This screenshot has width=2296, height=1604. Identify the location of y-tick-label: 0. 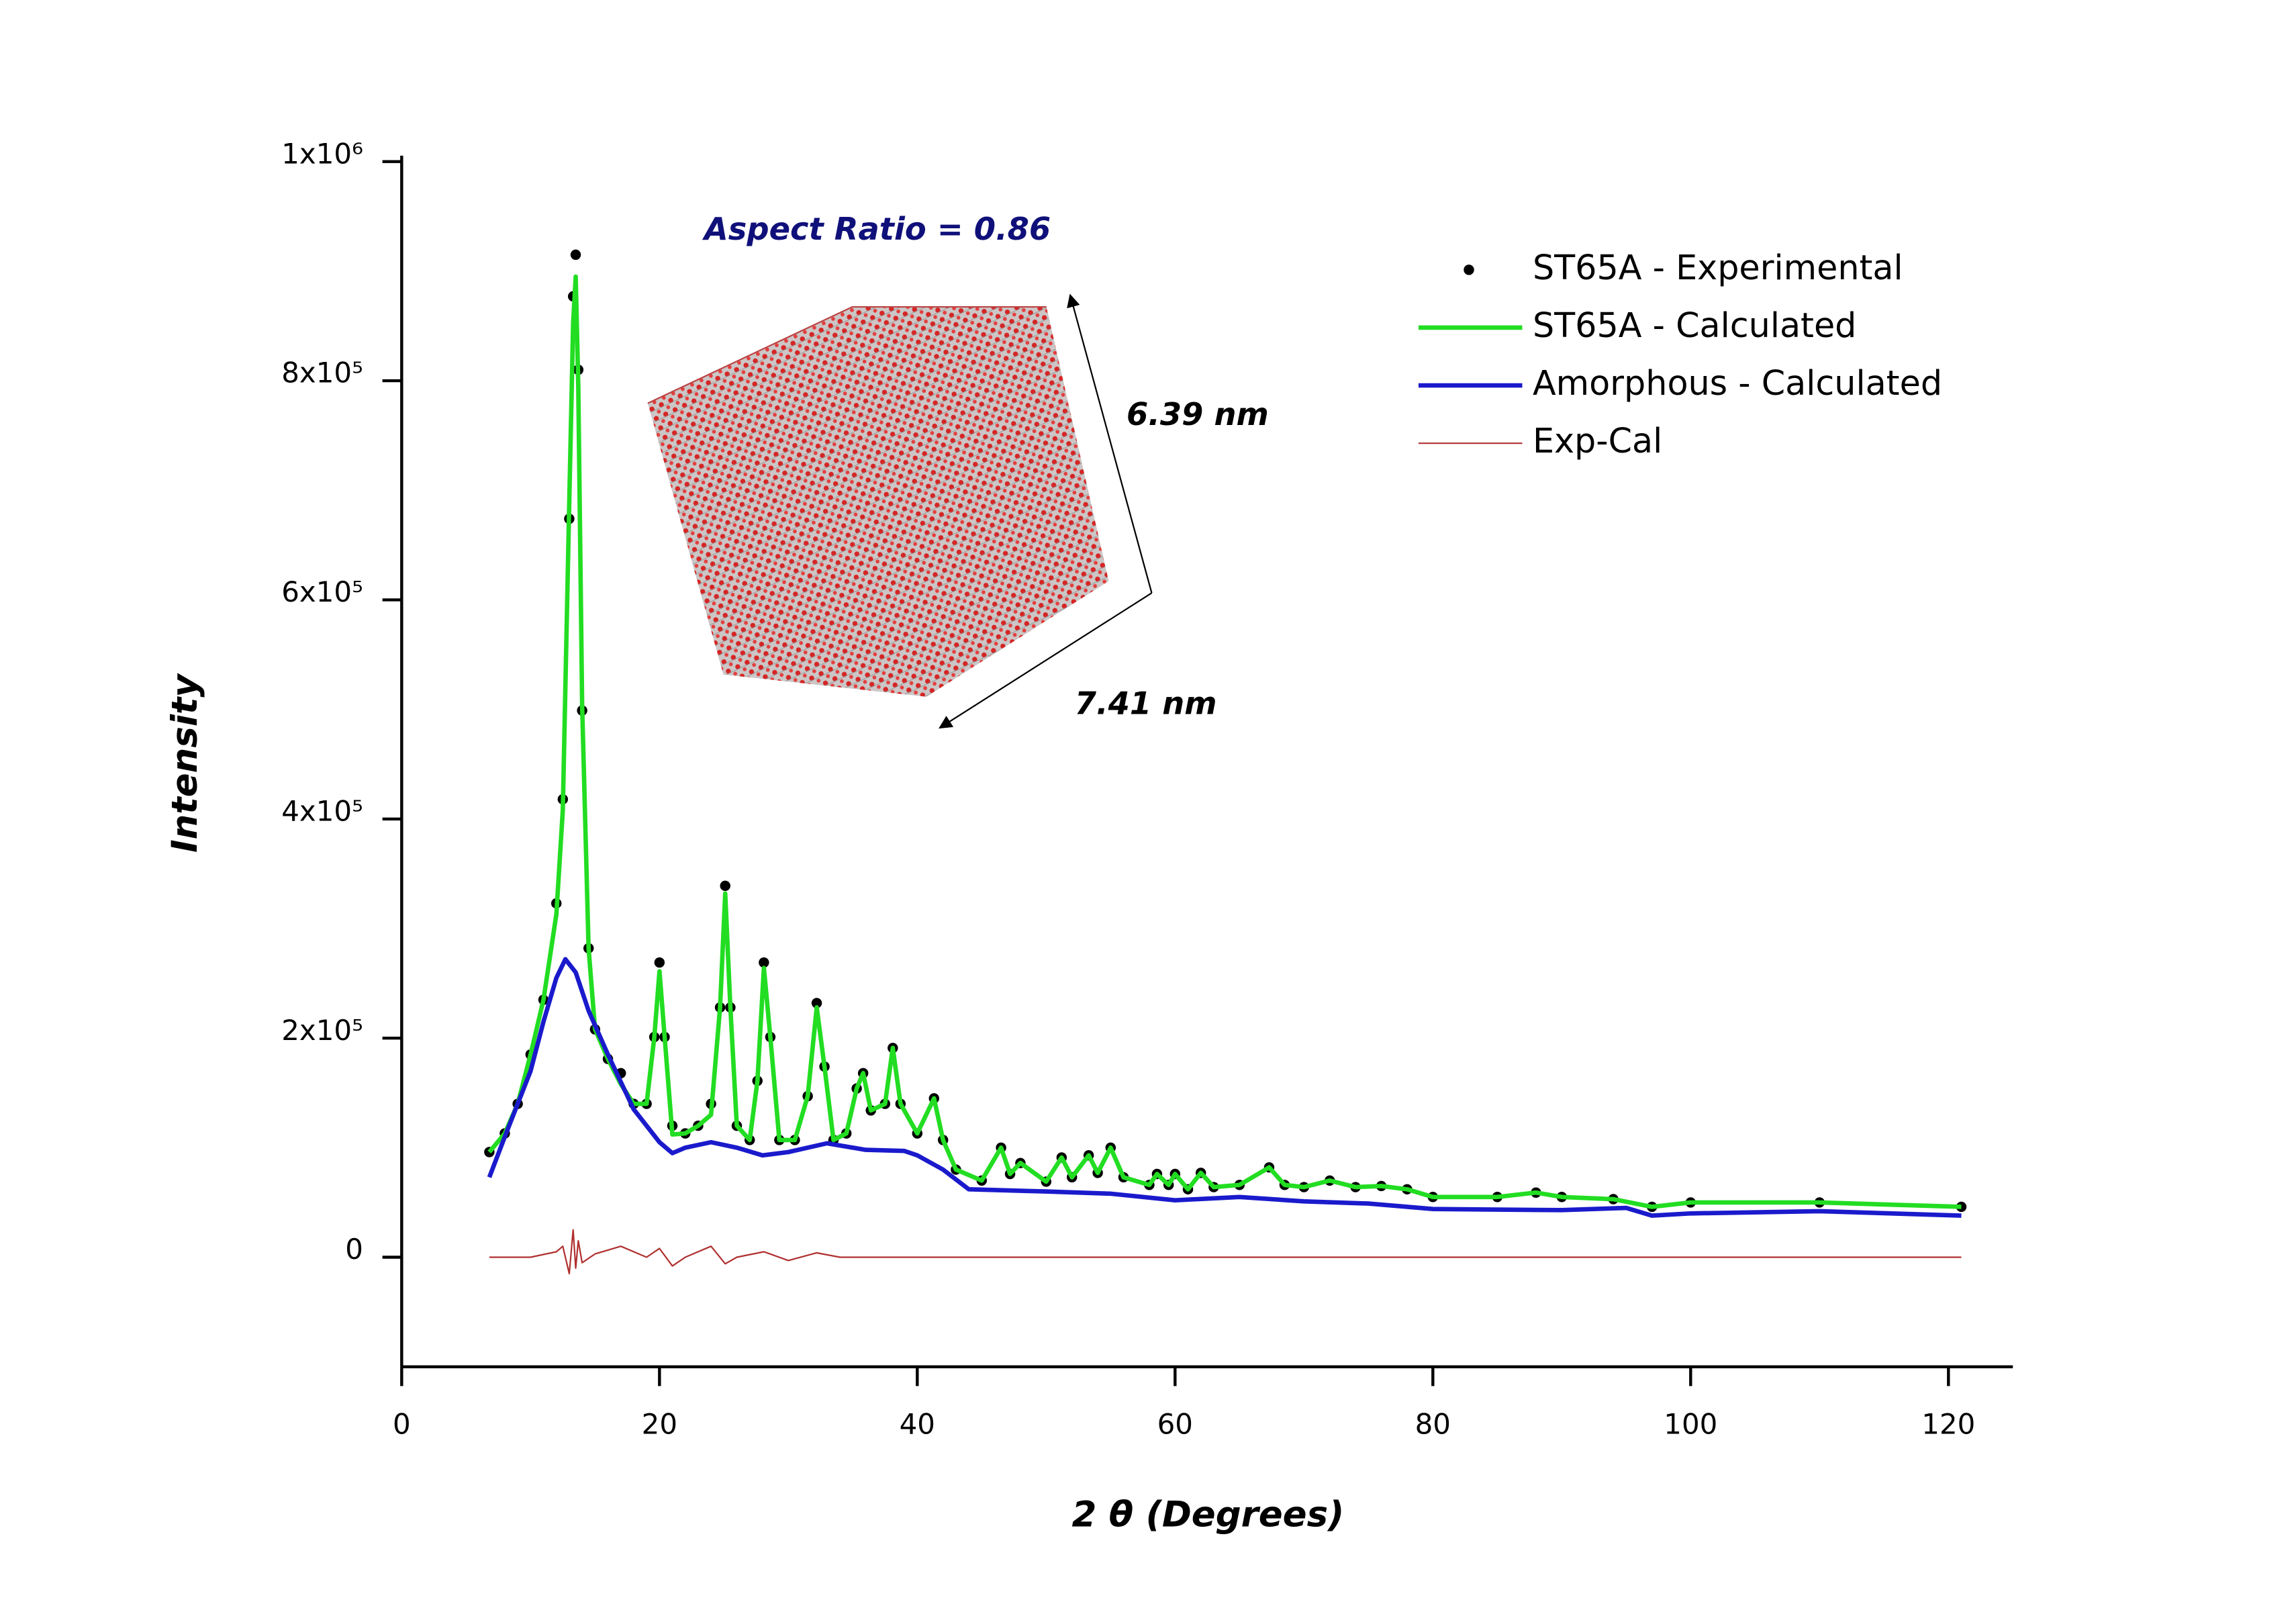
(354, 1249).